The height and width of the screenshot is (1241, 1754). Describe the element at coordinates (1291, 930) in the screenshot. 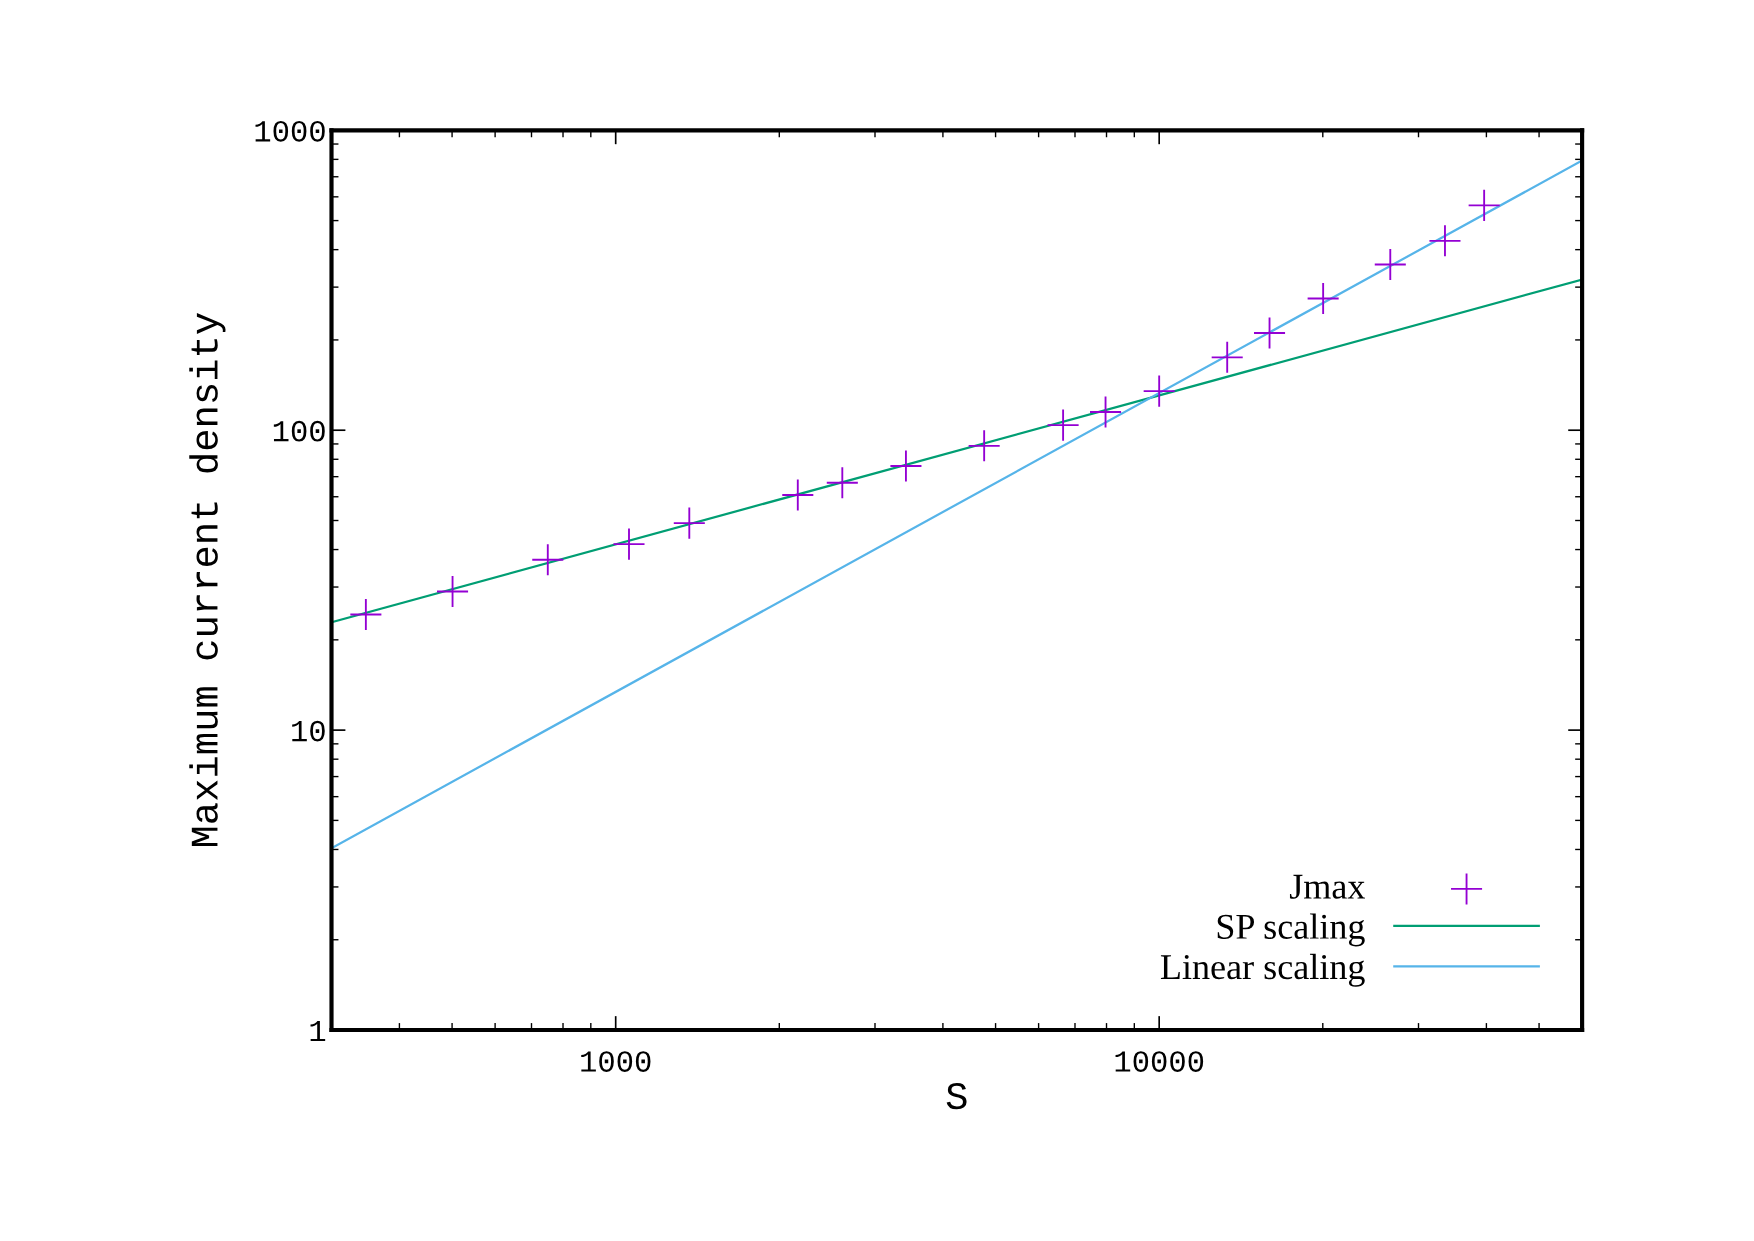

I see `legend-label: SP scaling` at that location.